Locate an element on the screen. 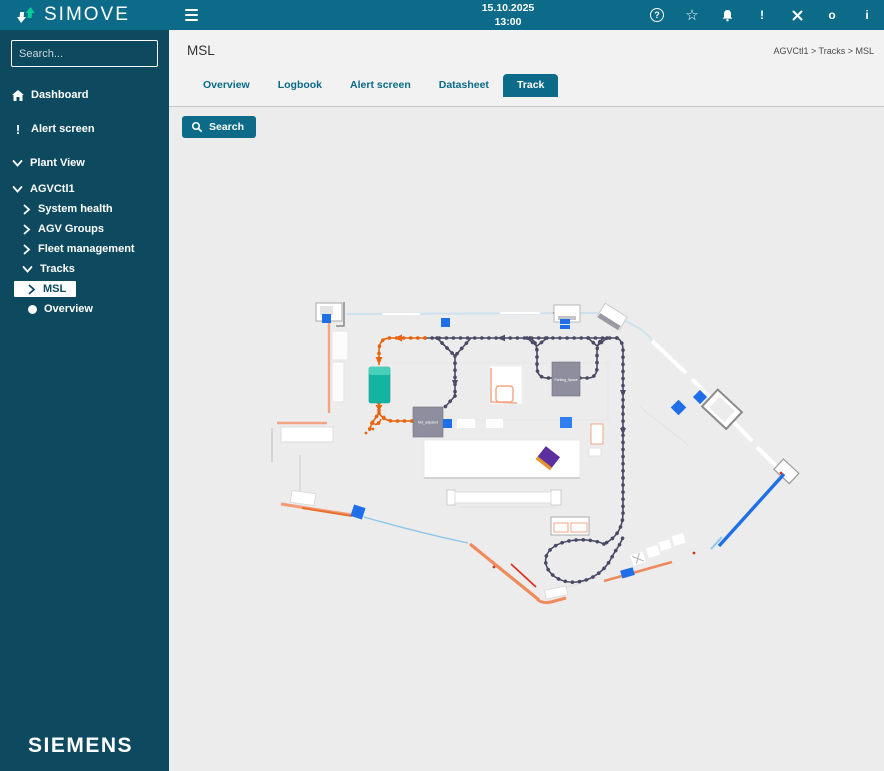 This screenshot has height=771, width=884. info-icon: i is located at coordinates (867, 15).